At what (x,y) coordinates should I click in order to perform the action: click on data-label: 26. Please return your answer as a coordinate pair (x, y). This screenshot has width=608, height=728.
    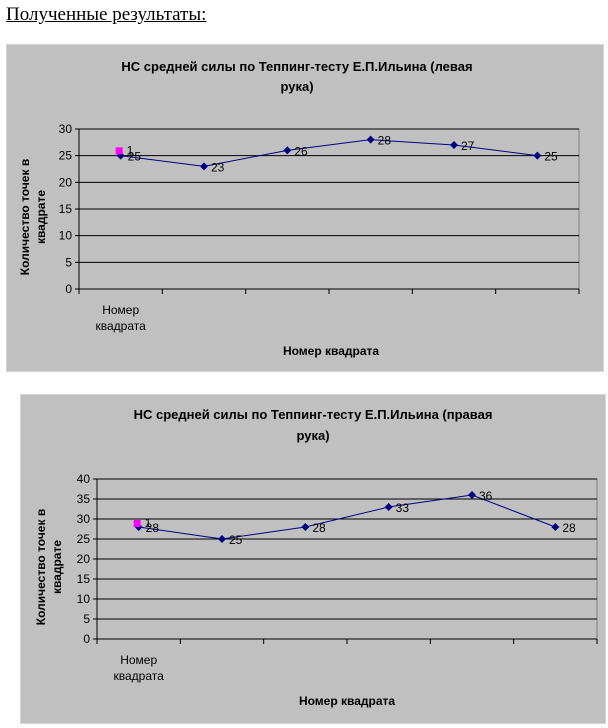
    Looking at the image, I should click on (301, 151).